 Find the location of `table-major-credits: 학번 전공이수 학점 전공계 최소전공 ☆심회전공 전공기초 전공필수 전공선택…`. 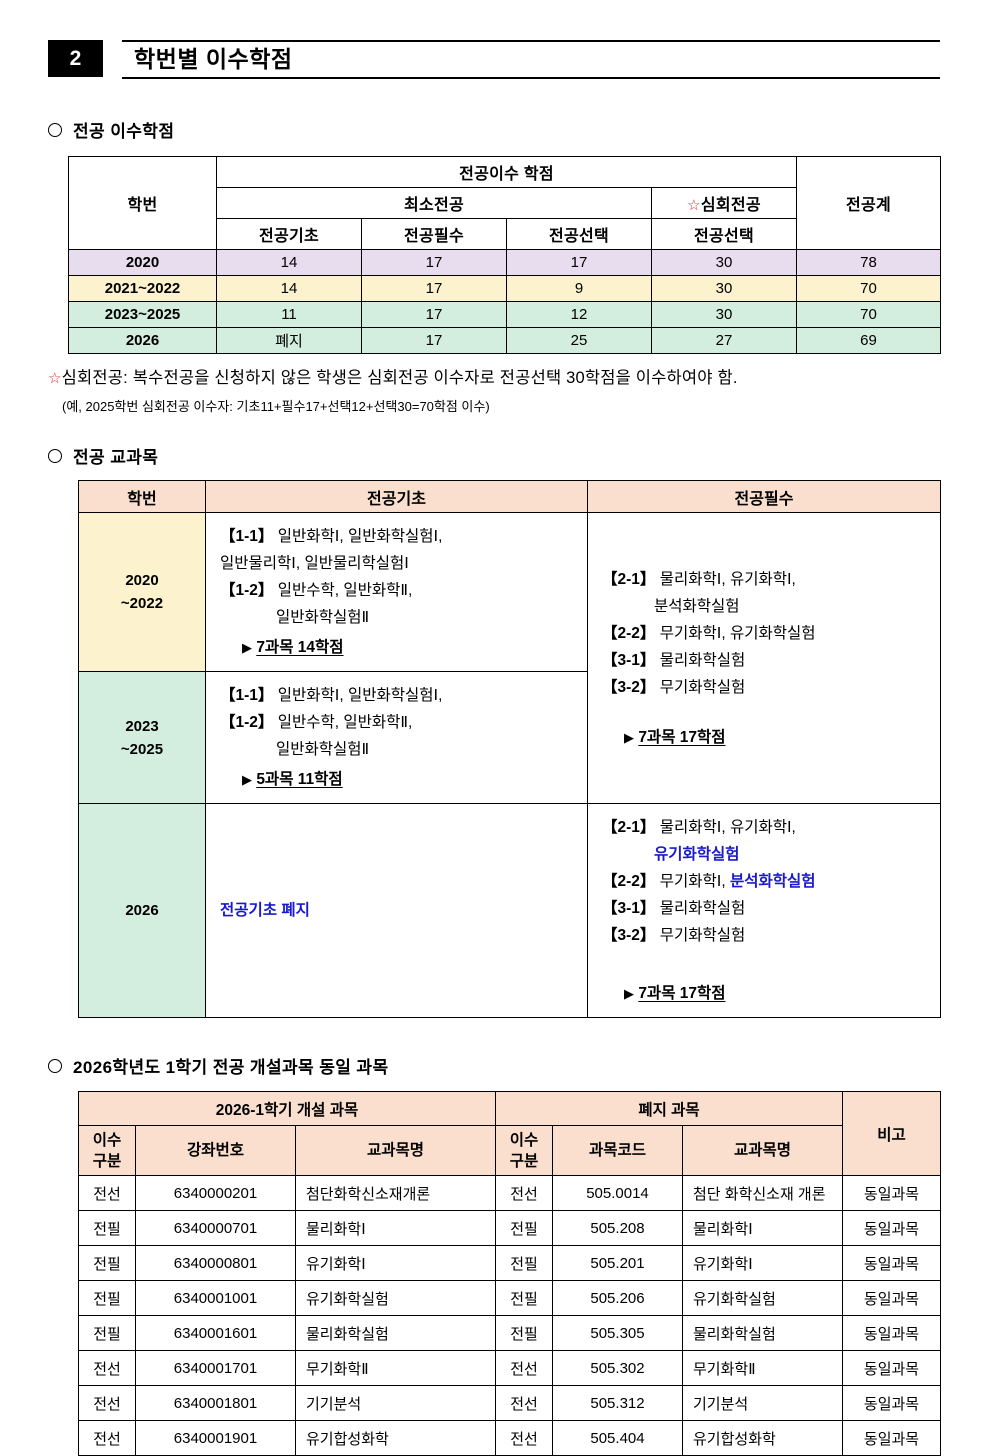

table-major-credits: 학번 전공이수 학점 전공계 최소전공 ☆심회전공 전공기초 전공필수 전공선택… is located at coordinates (504, 255).